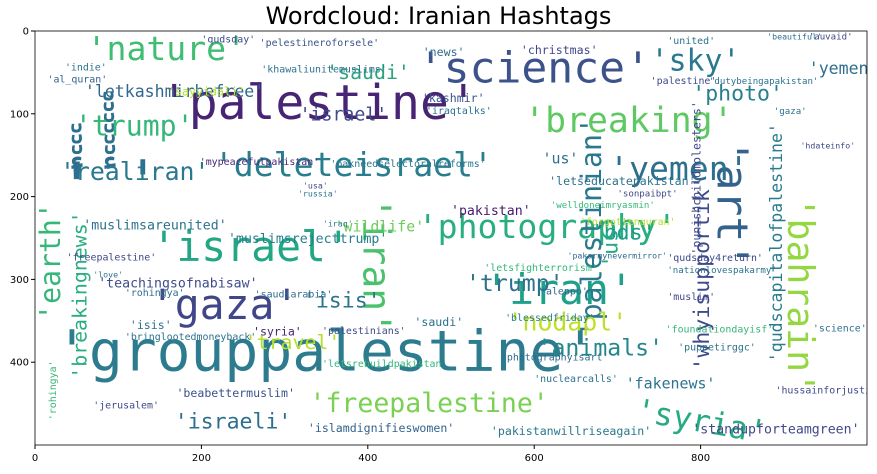 This screenshot has height=474, width=877. I want to click on word-75: 'russia', so click(318, 194).